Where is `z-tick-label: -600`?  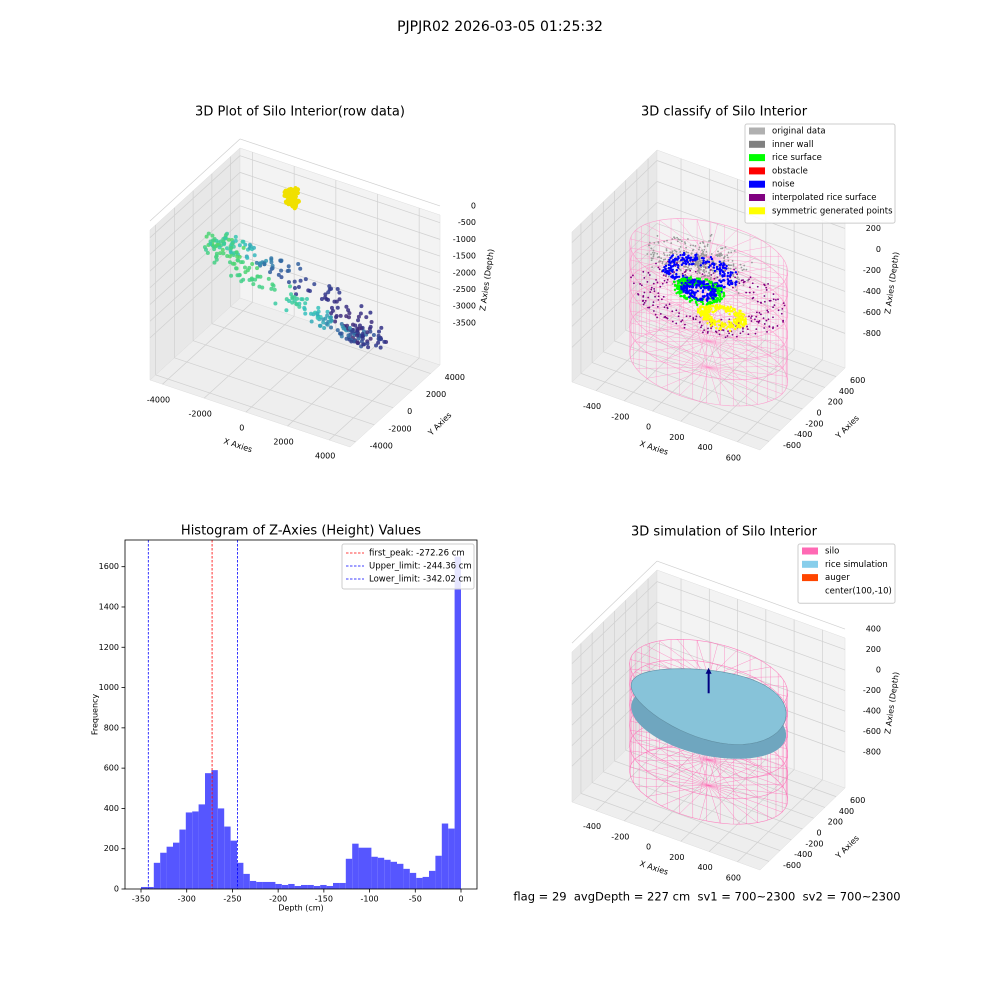 z-tick-label: -600 is located at coordinates (872, 731).